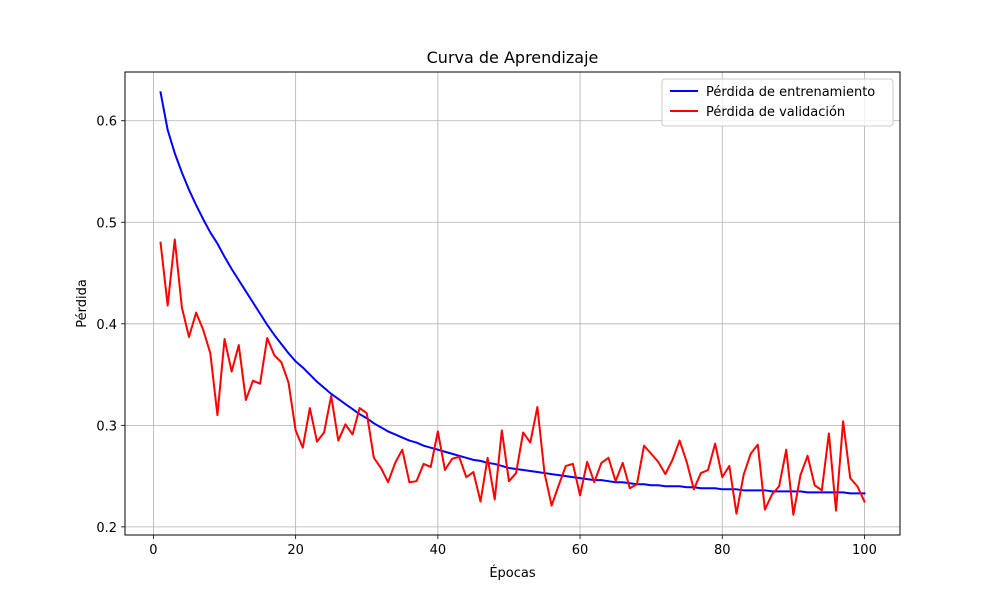  What do you see at coordinates (82, 303) in the screenshot?
I see `y-axis-label: Pérdida` at bounding box center [82, 303].